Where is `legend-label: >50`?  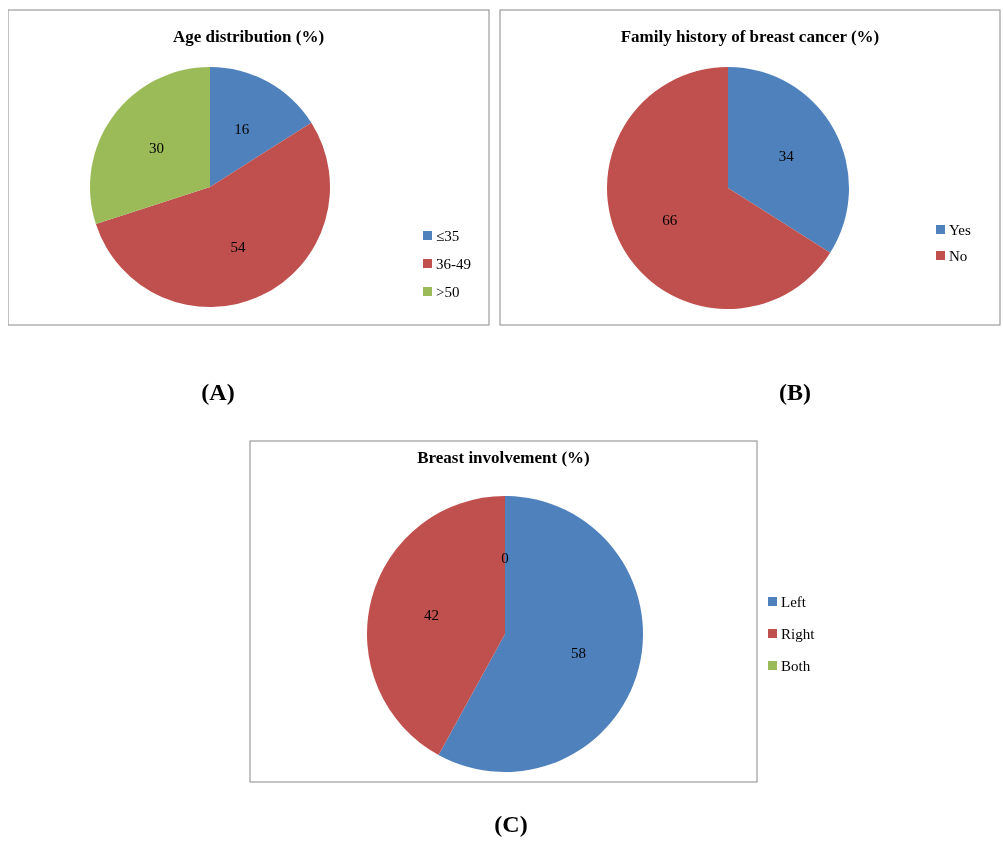
legend-label: >50 is located at coordinates (448, 292).